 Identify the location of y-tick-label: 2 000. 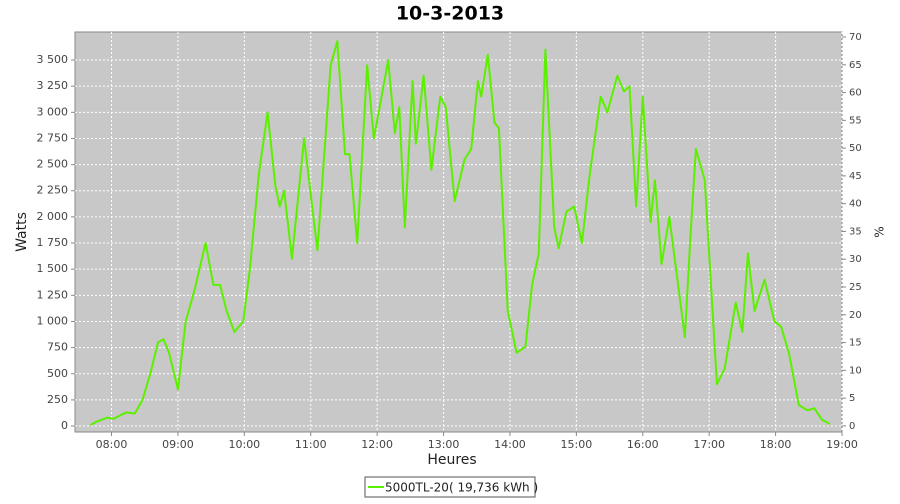
(53, 216).